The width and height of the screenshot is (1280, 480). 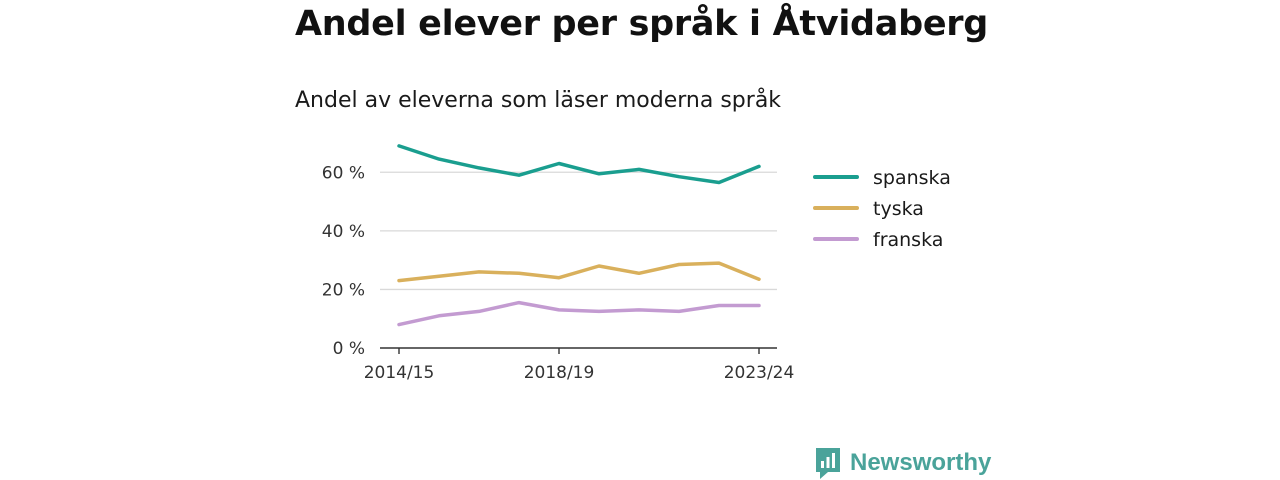 What do you see at coordinates (579, 164) in the screenshot?
I see `series-line-spanska` at bounding box center [579, 164].